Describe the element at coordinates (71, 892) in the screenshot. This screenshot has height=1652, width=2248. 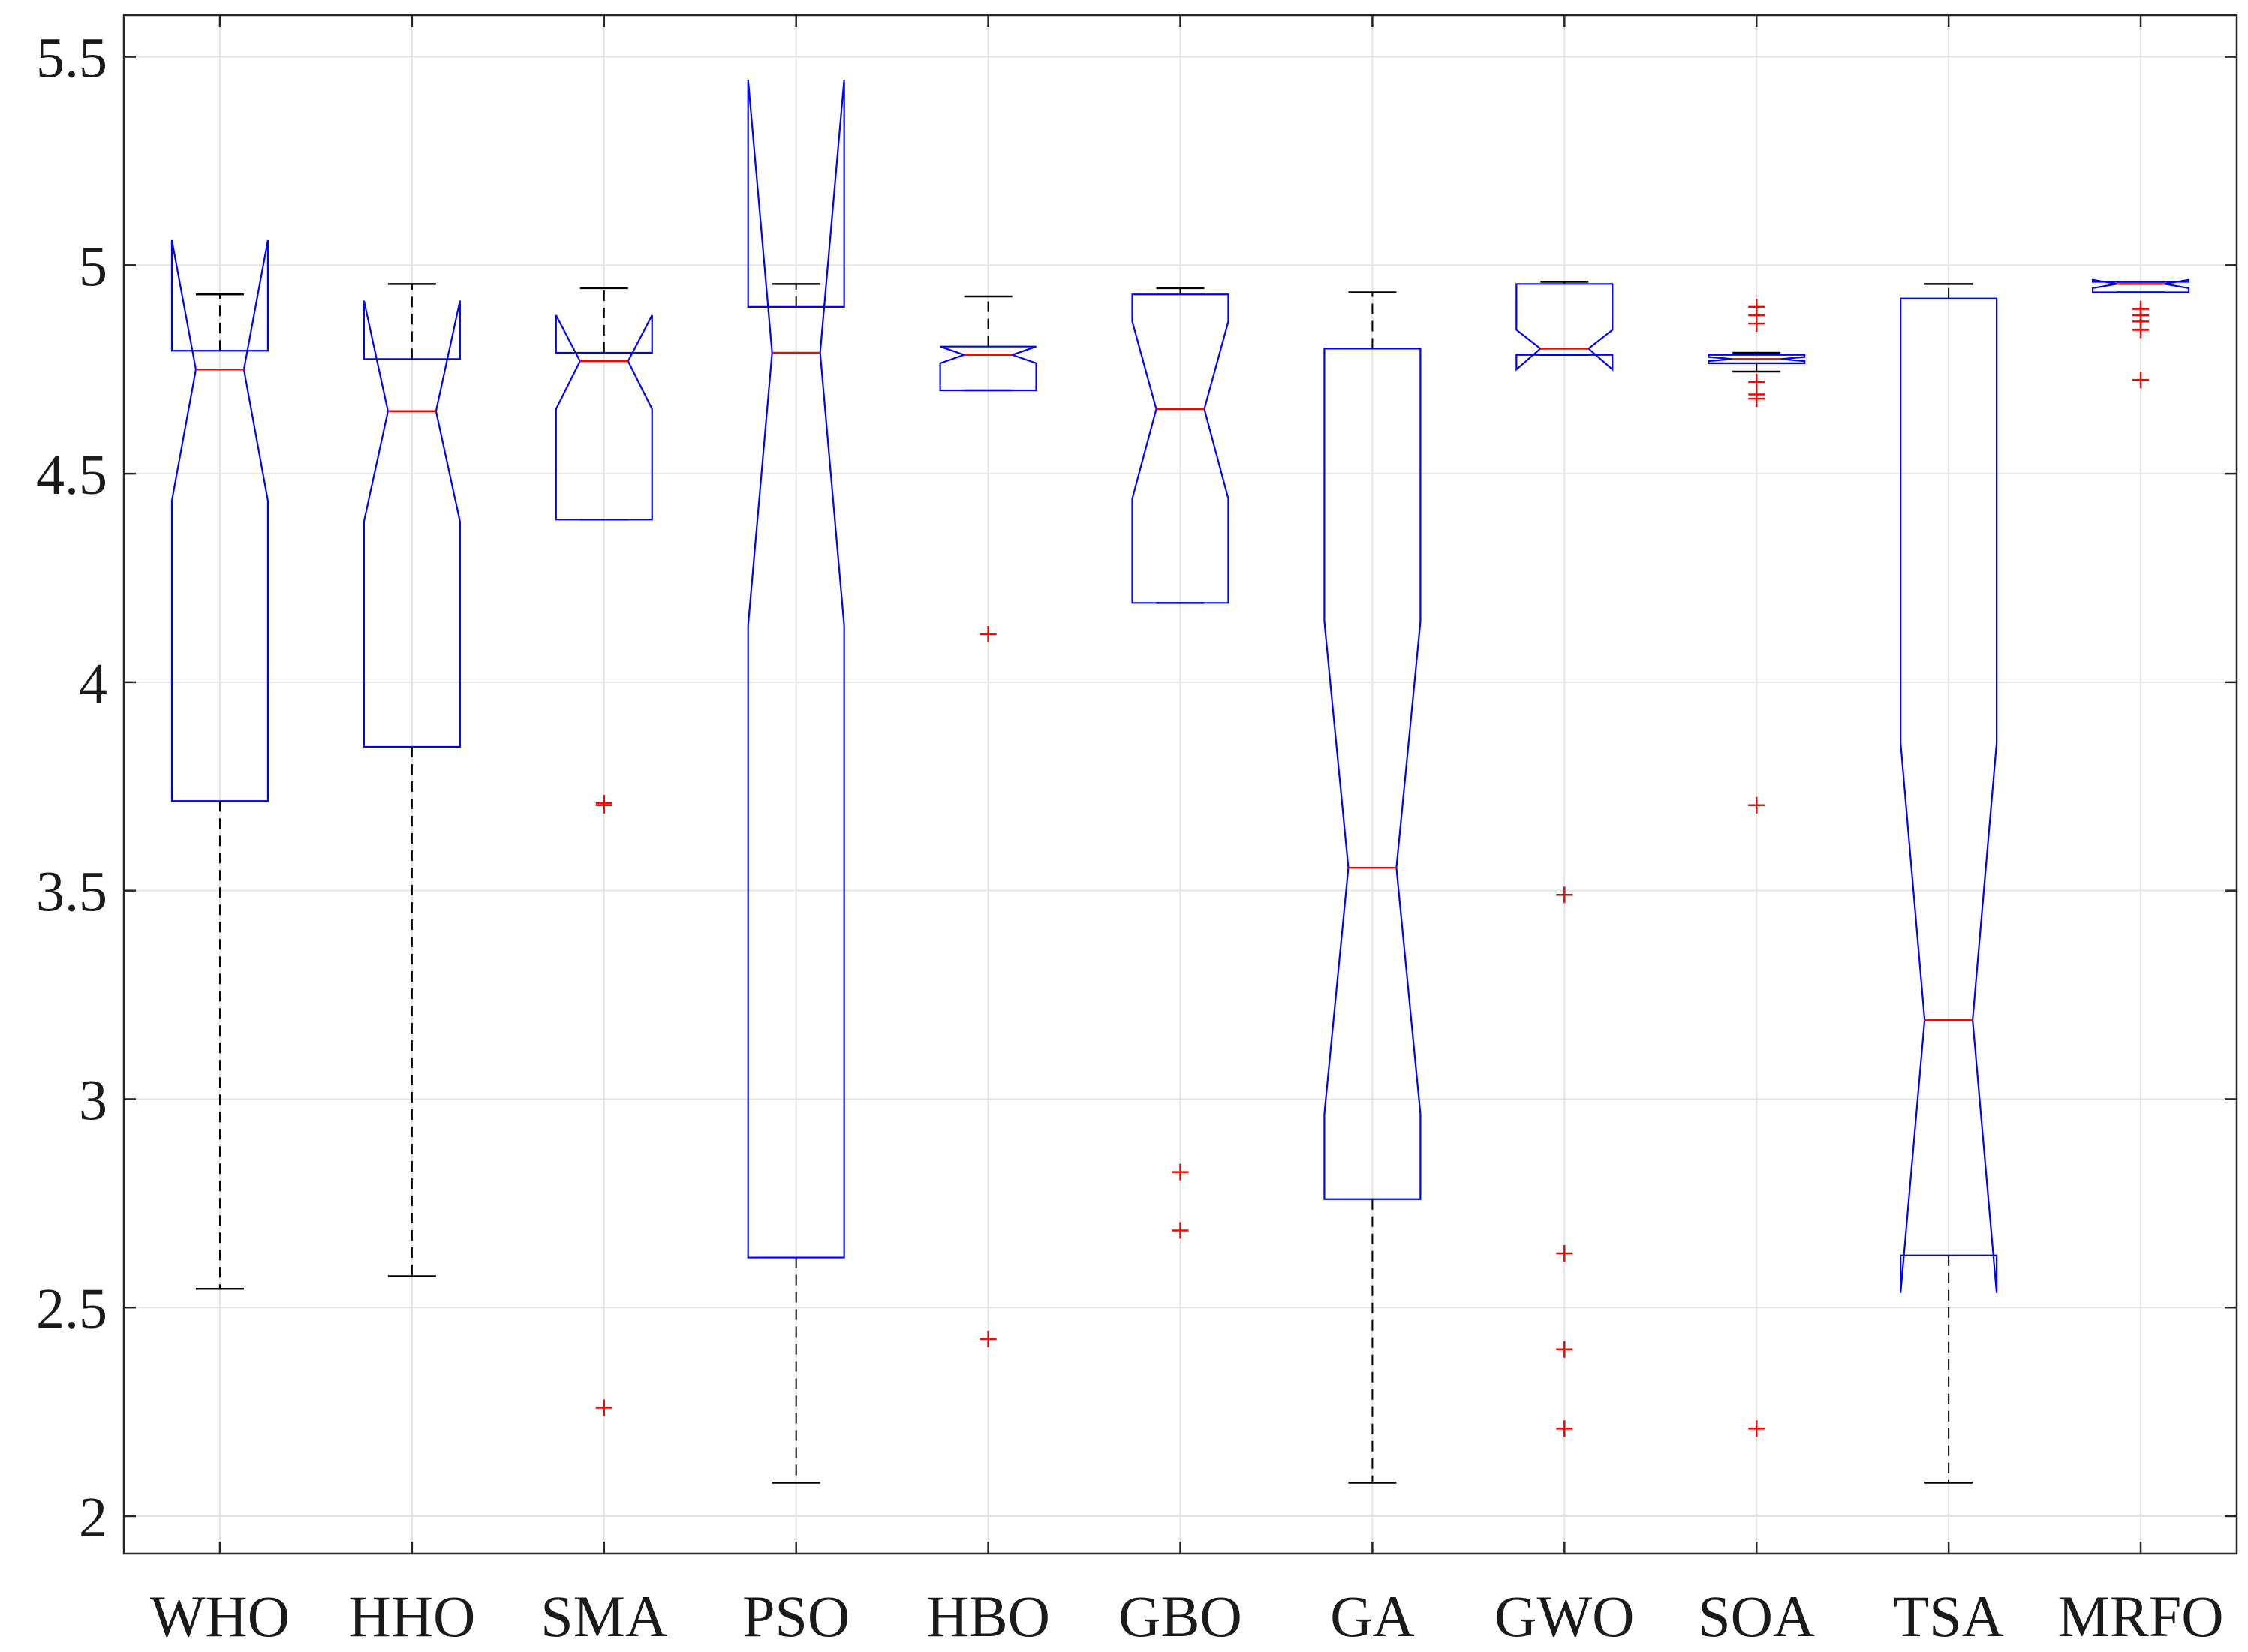
I see `y-tick-label: 3.5` at that location.